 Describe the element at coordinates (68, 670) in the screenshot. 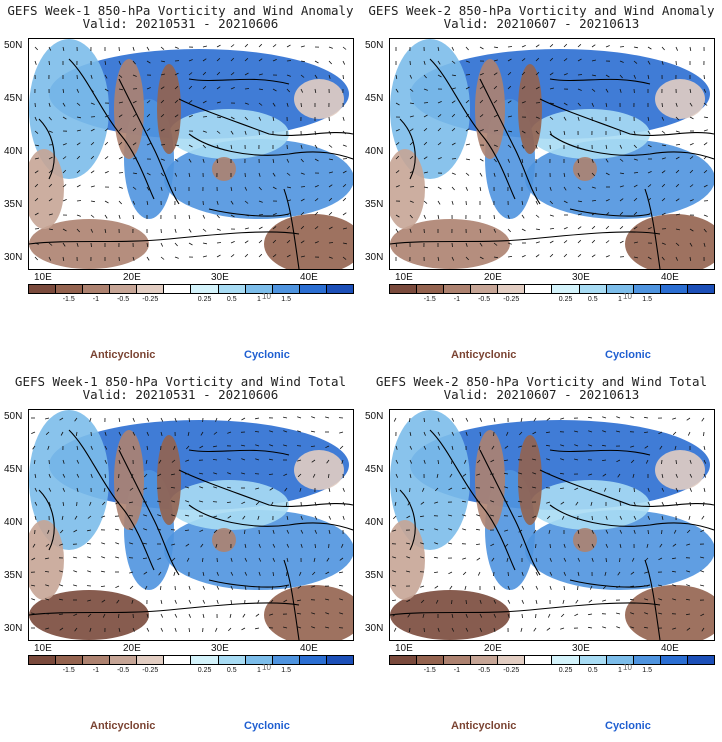

I see `colorbar-tick-label: -1.5` at that location.